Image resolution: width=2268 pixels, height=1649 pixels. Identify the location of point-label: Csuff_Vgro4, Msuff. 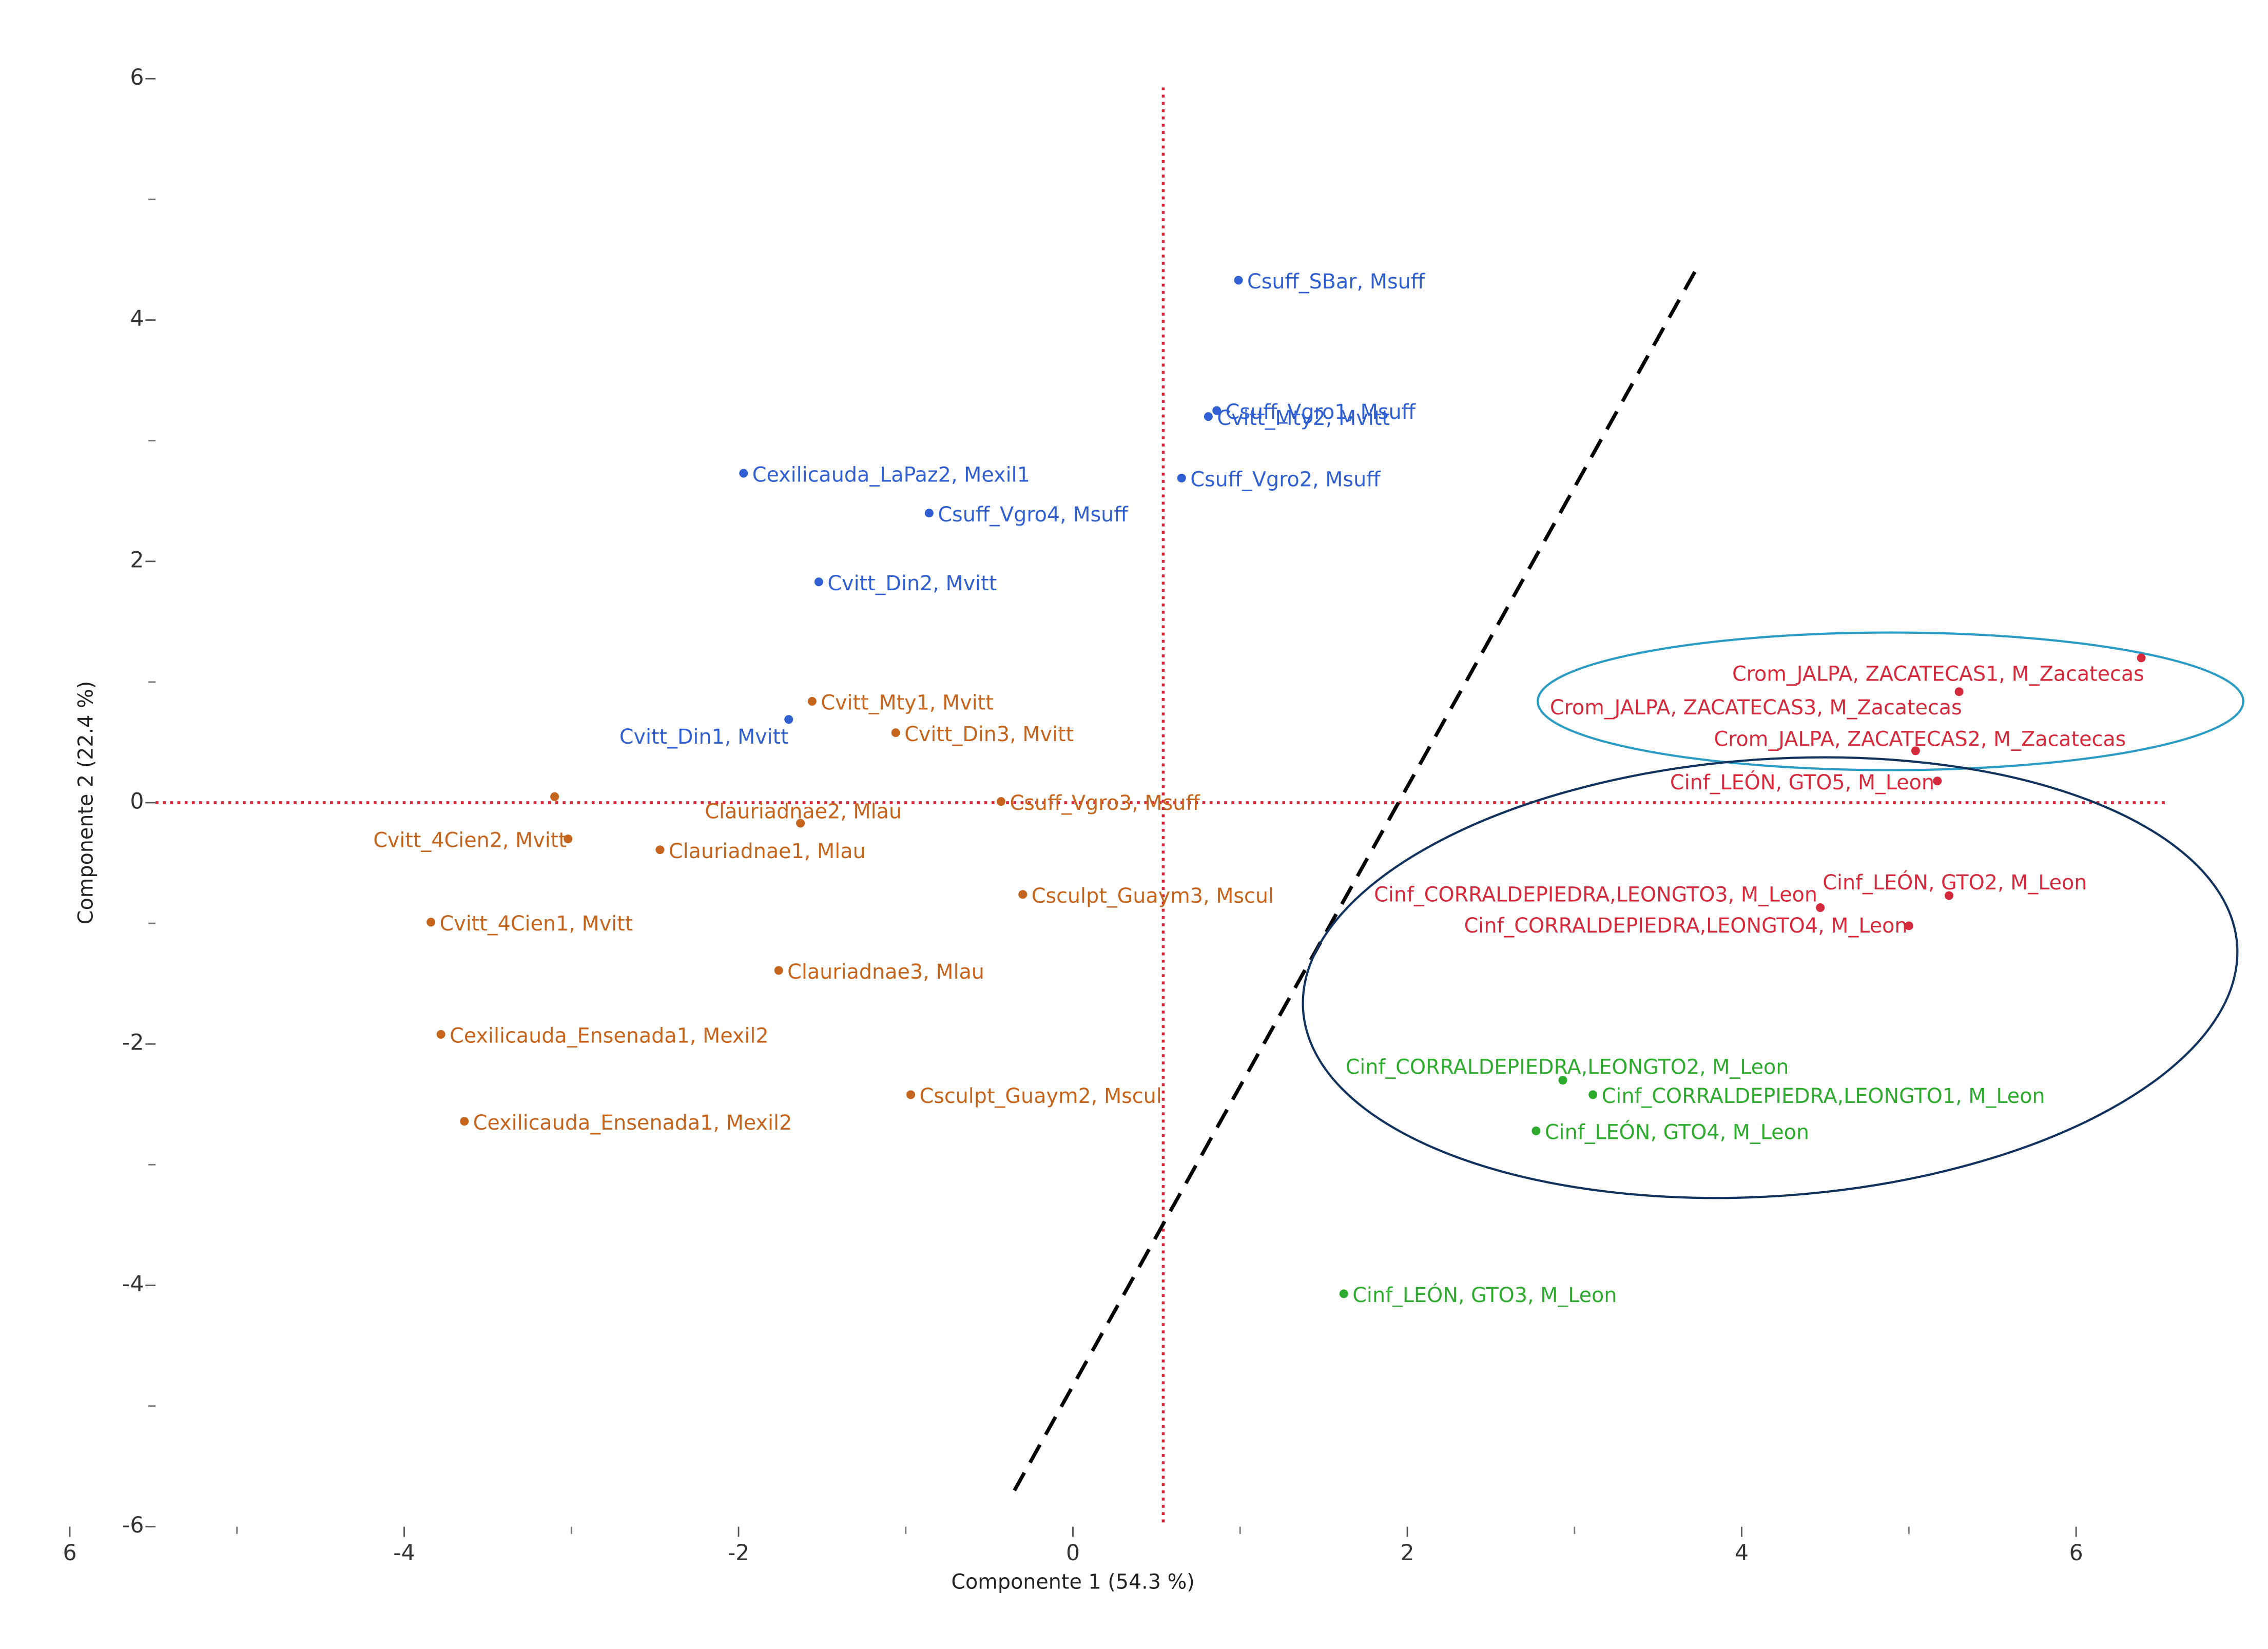
(1033, 515).